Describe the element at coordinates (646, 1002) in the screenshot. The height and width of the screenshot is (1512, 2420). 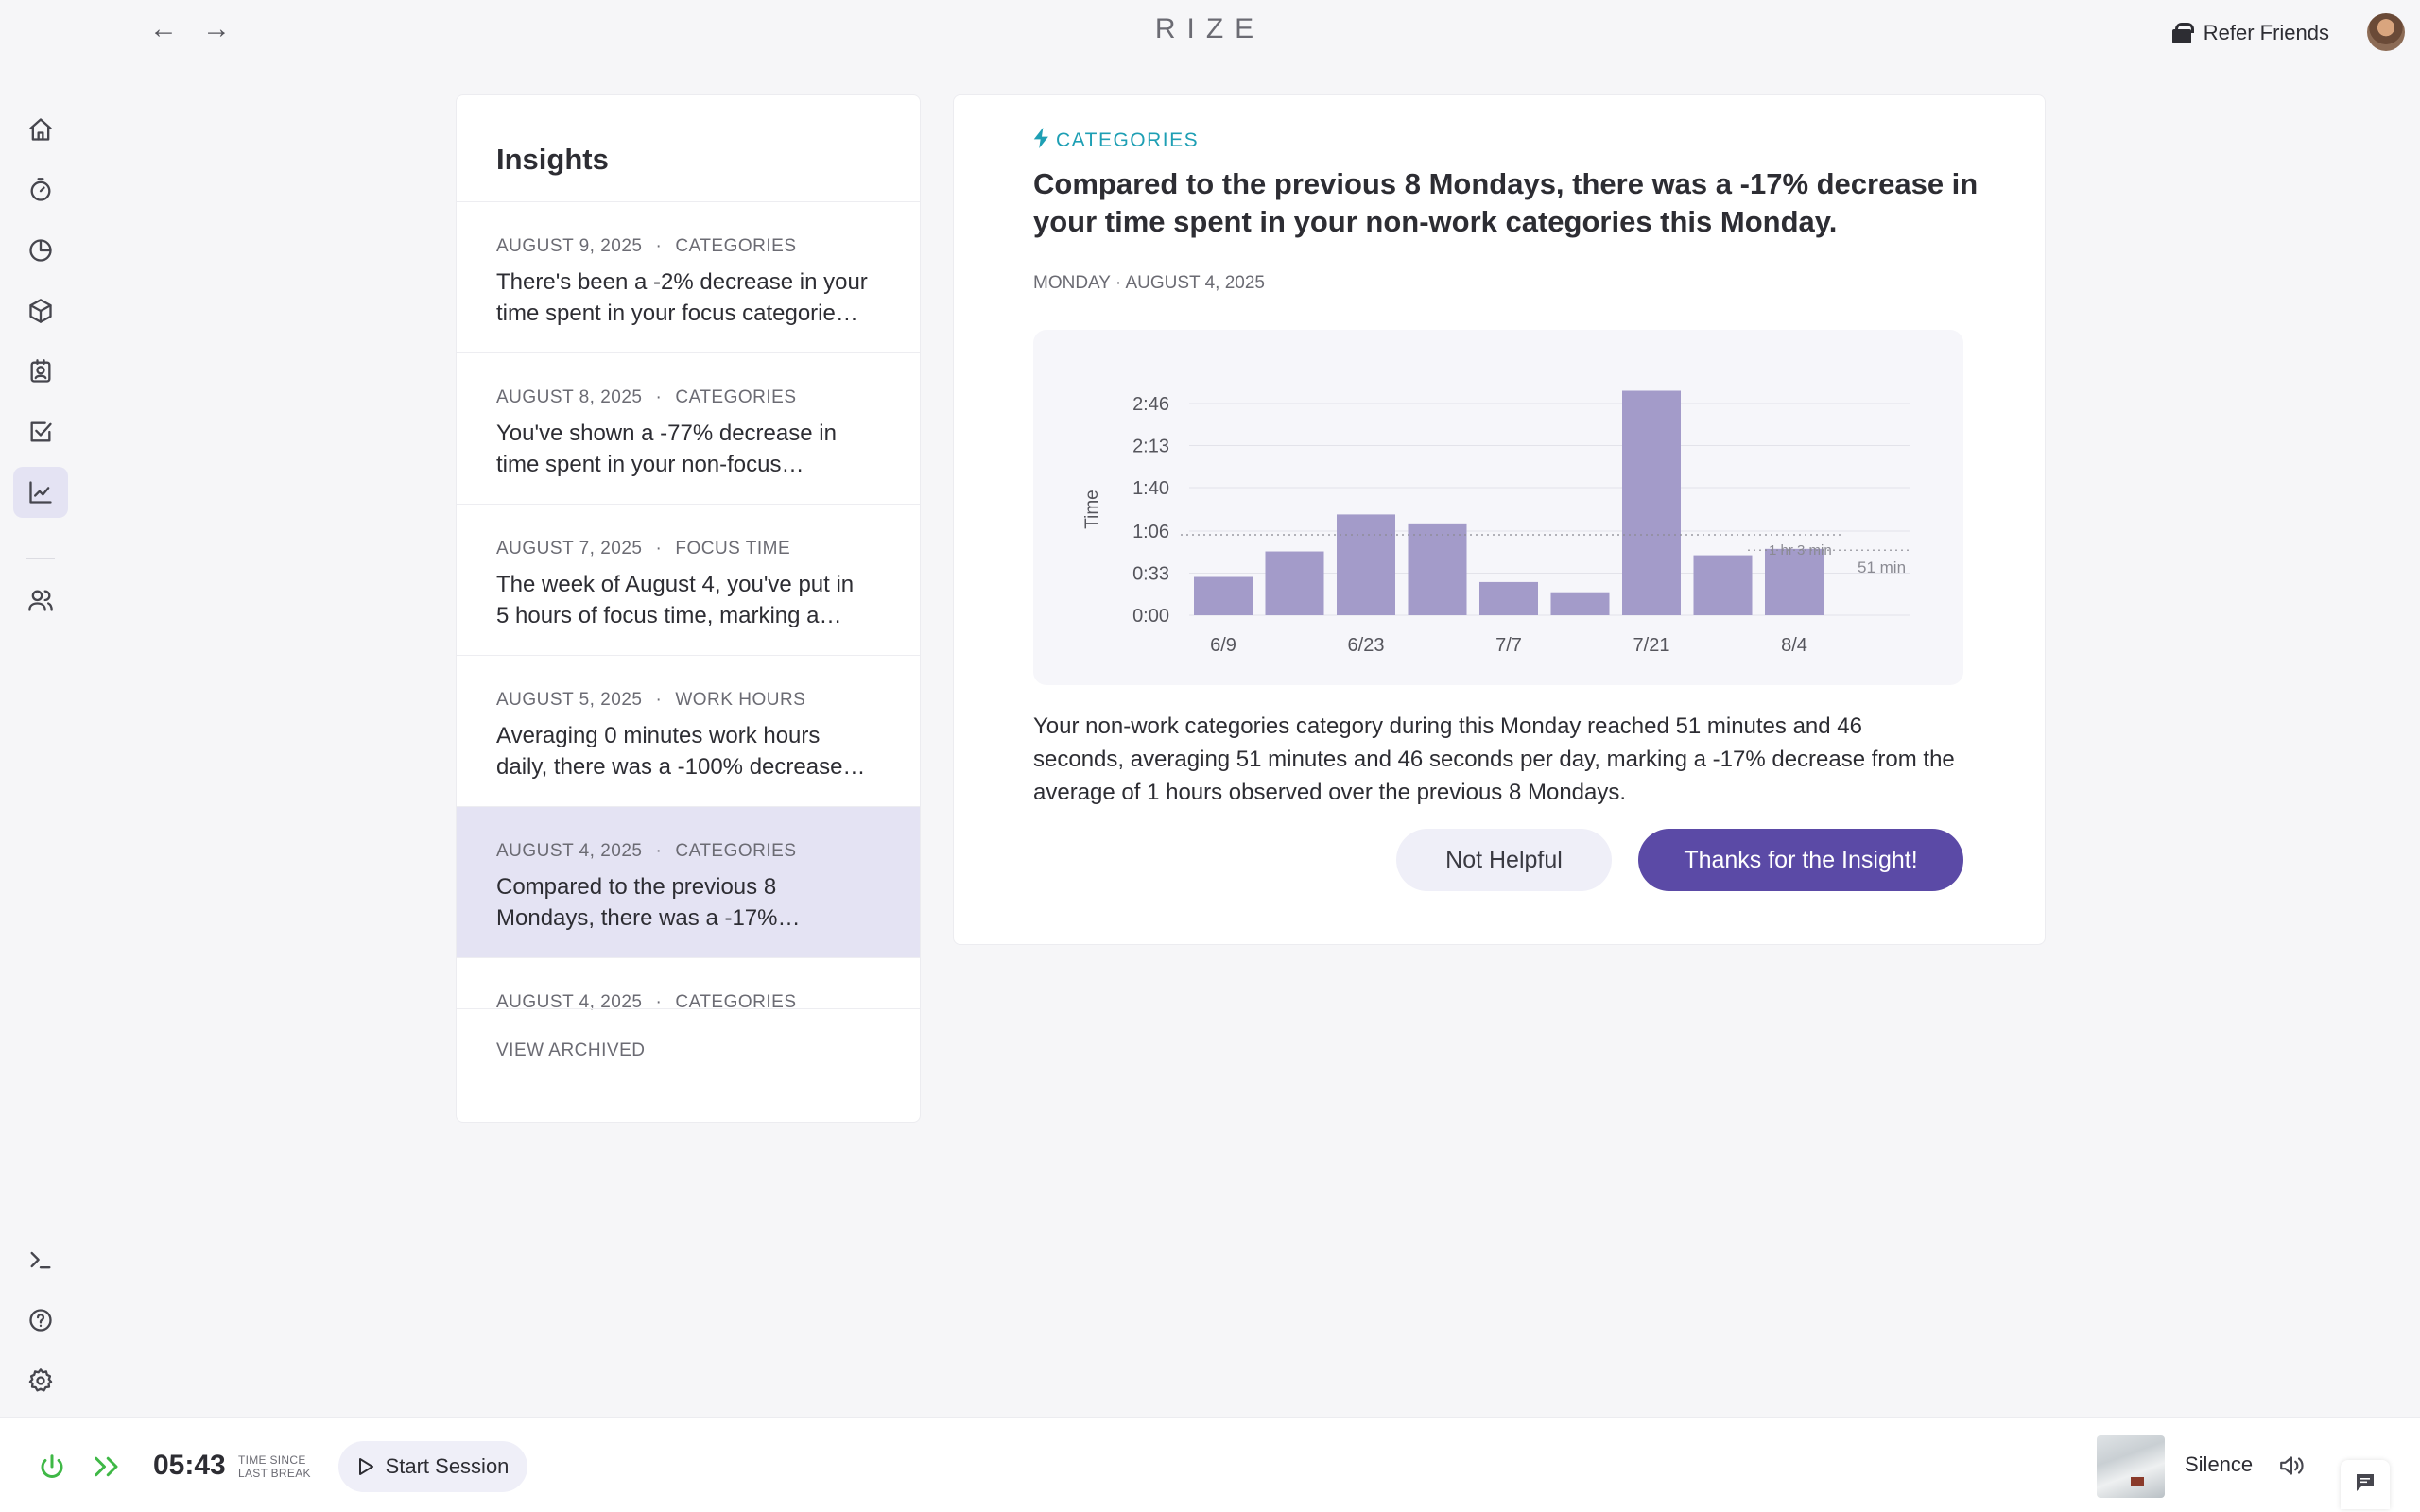
I see `item-meta: AUGUST 4, 2025 · CATEGORIES` at that location.